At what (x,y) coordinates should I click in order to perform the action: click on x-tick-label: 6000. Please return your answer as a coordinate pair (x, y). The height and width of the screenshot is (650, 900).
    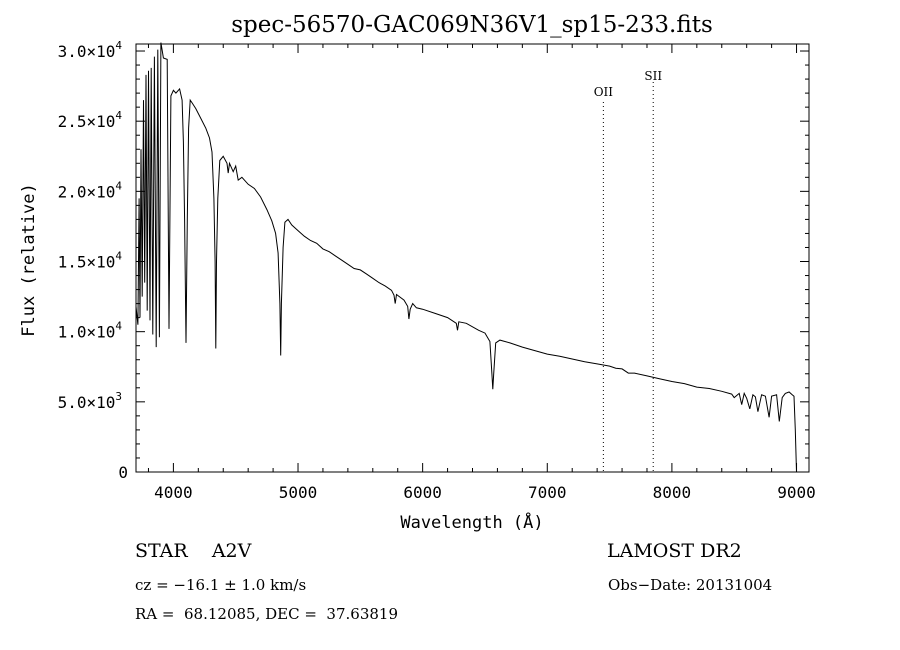
    Looking at the image, I should click on (422, 492).